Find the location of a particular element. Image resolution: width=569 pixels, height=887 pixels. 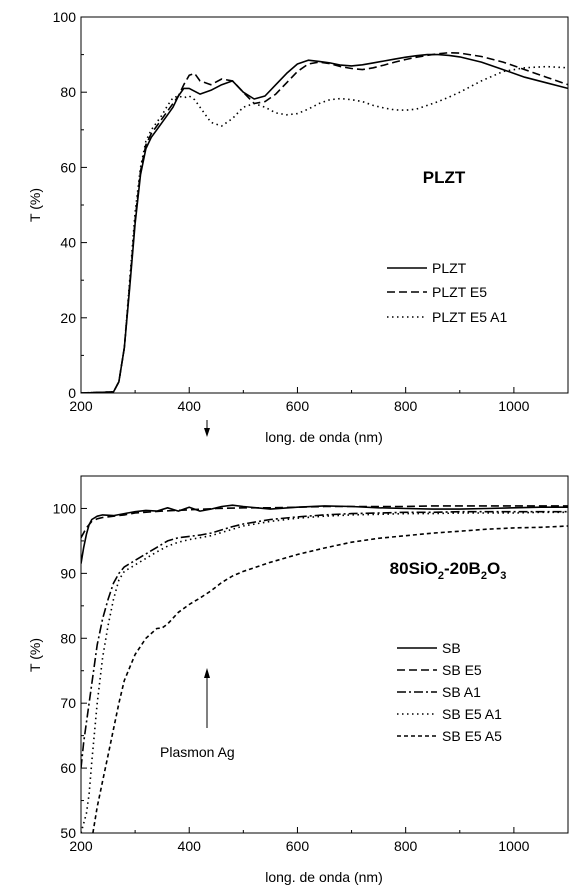

plot1-ylabel: T (%) is located at coordinates (35, 205).